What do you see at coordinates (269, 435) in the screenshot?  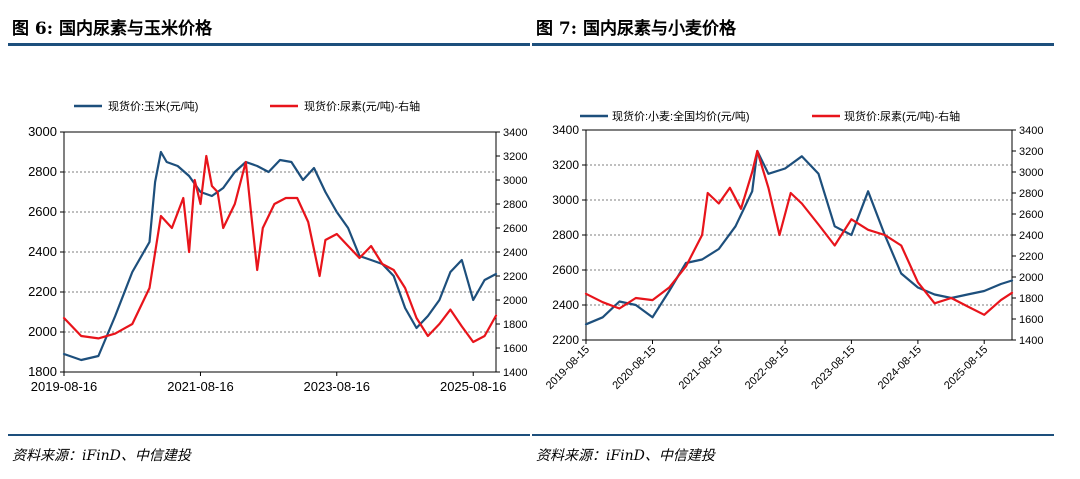 I see `figure-6-bottom-rule` at bounding box center [269, 435].